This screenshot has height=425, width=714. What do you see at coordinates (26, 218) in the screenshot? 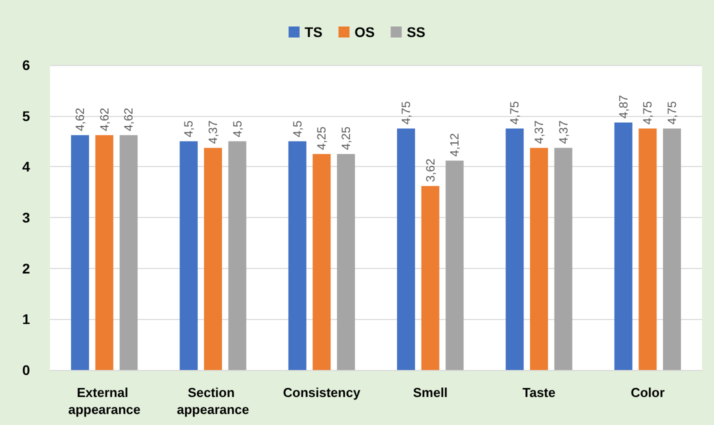
I see `y-tick-label: 3` at bounding box center [26, 218].